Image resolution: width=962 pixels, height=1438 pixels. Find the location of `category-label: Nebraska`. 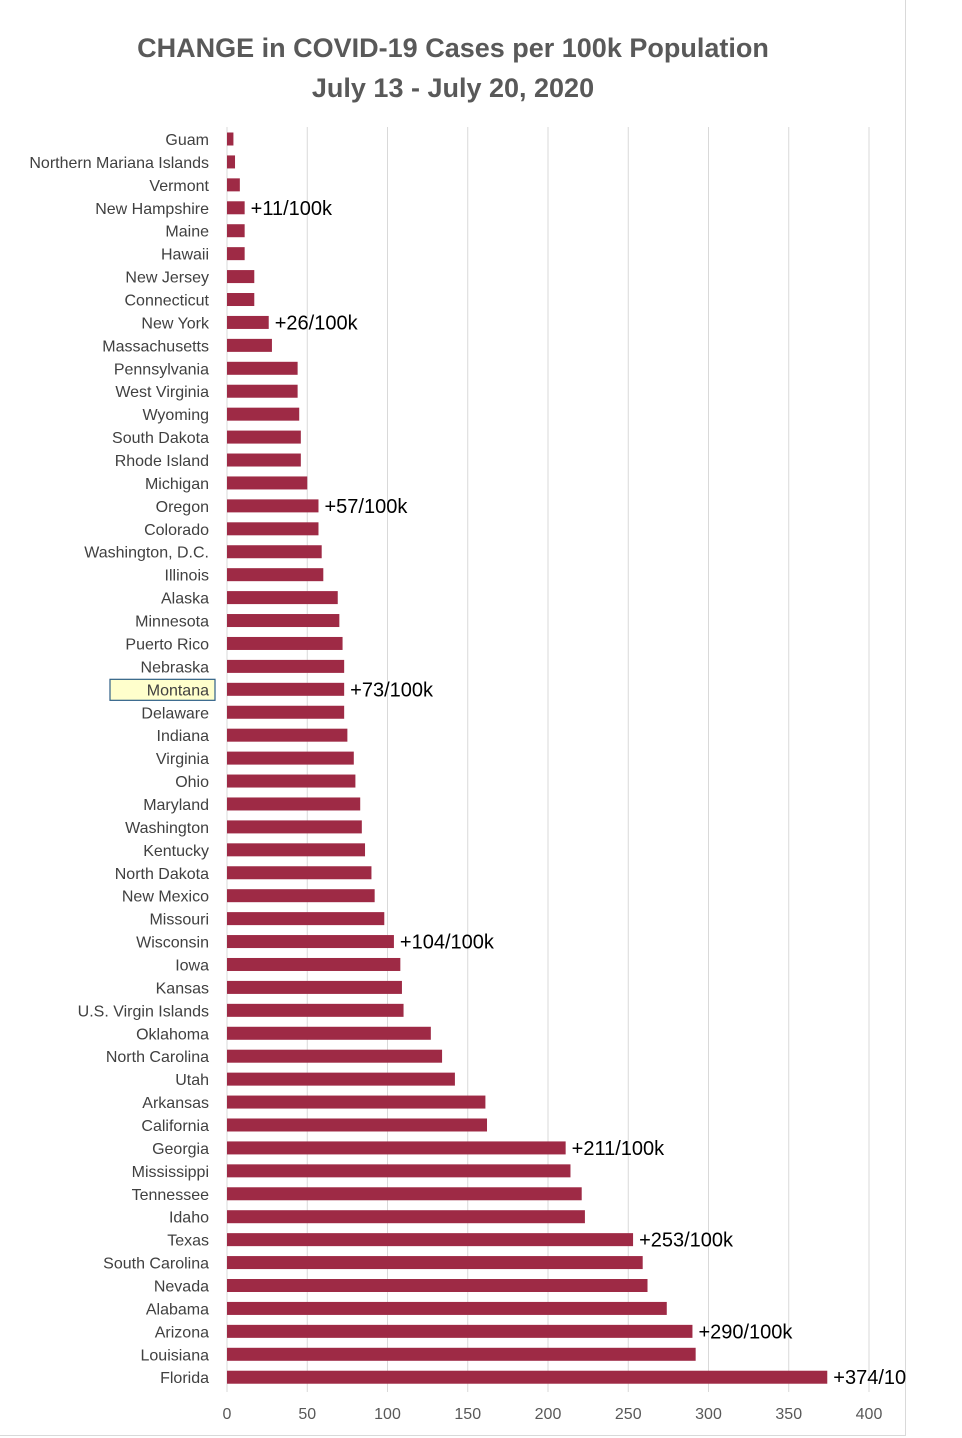

category-label: Nebraska is located at coordinates (175, 667).